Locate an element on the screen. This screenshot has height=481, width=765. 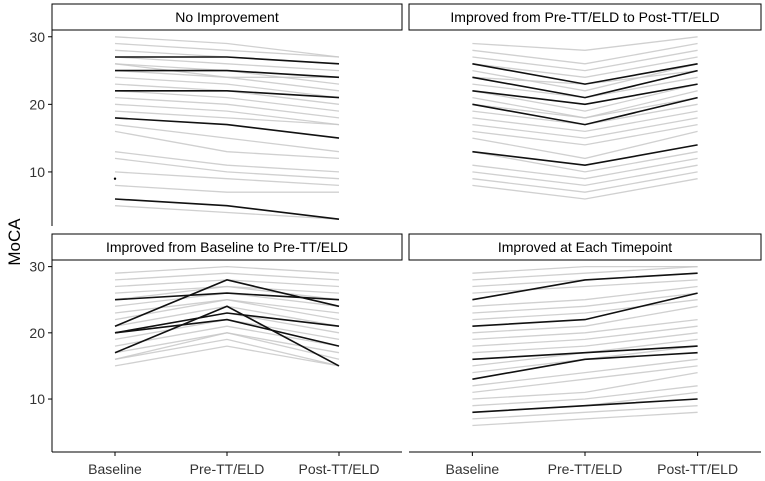
y-axis-title: MoCA is located at coordinates (14, 242).